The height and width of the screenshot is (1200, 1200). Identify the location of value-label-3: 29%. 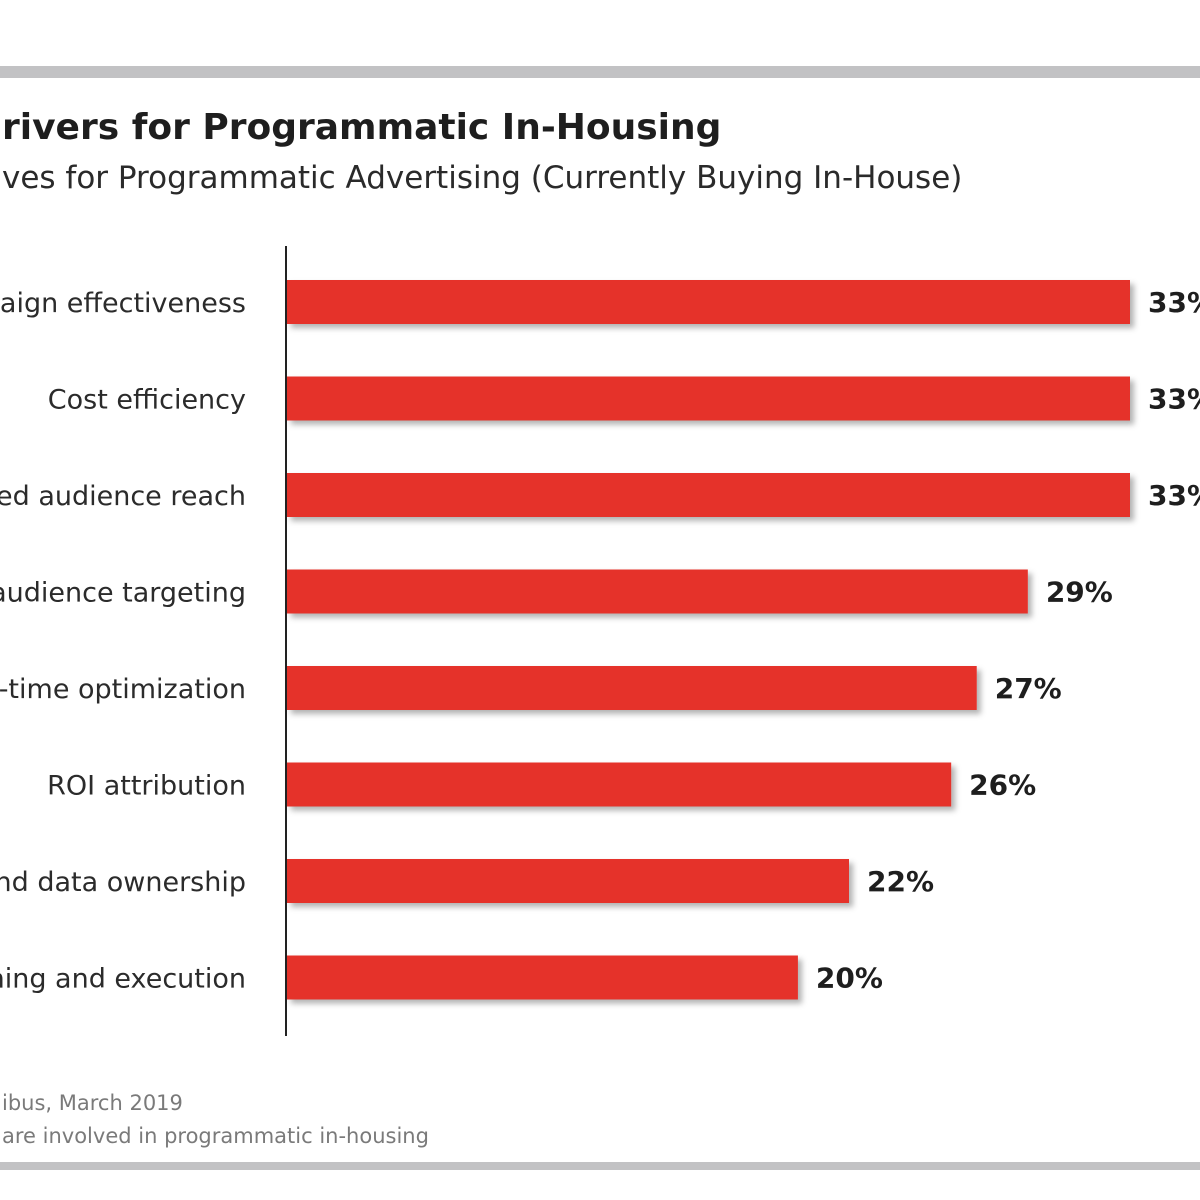
(1079, 592).